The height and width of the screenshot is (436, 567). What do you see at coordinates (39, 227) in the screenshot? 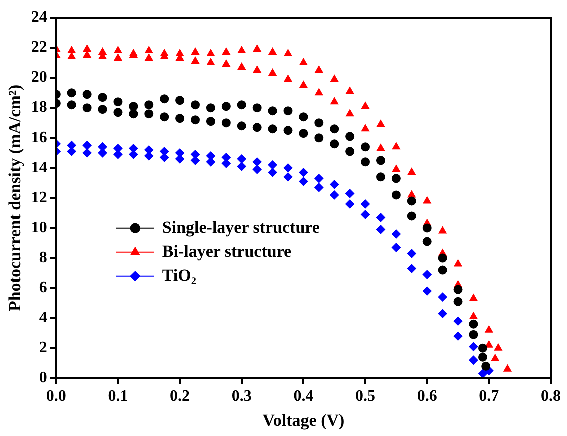
I see `y-tick-label: 10` at bounding box center [39, 227].